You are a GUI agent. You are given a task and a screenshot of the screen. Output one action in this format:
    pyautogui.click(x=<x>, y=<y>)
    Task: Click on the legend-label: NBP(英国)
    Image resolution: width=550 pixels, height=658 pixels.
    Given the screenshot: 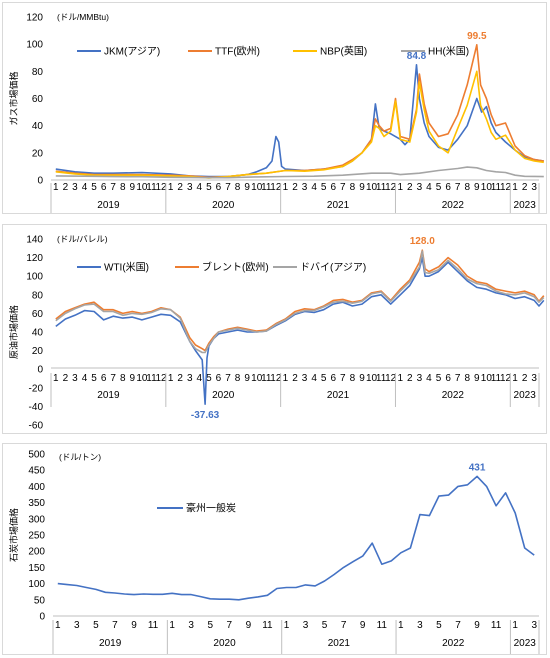 What is the action you would take?
    pyautogui.click(x=343, y=51)
    